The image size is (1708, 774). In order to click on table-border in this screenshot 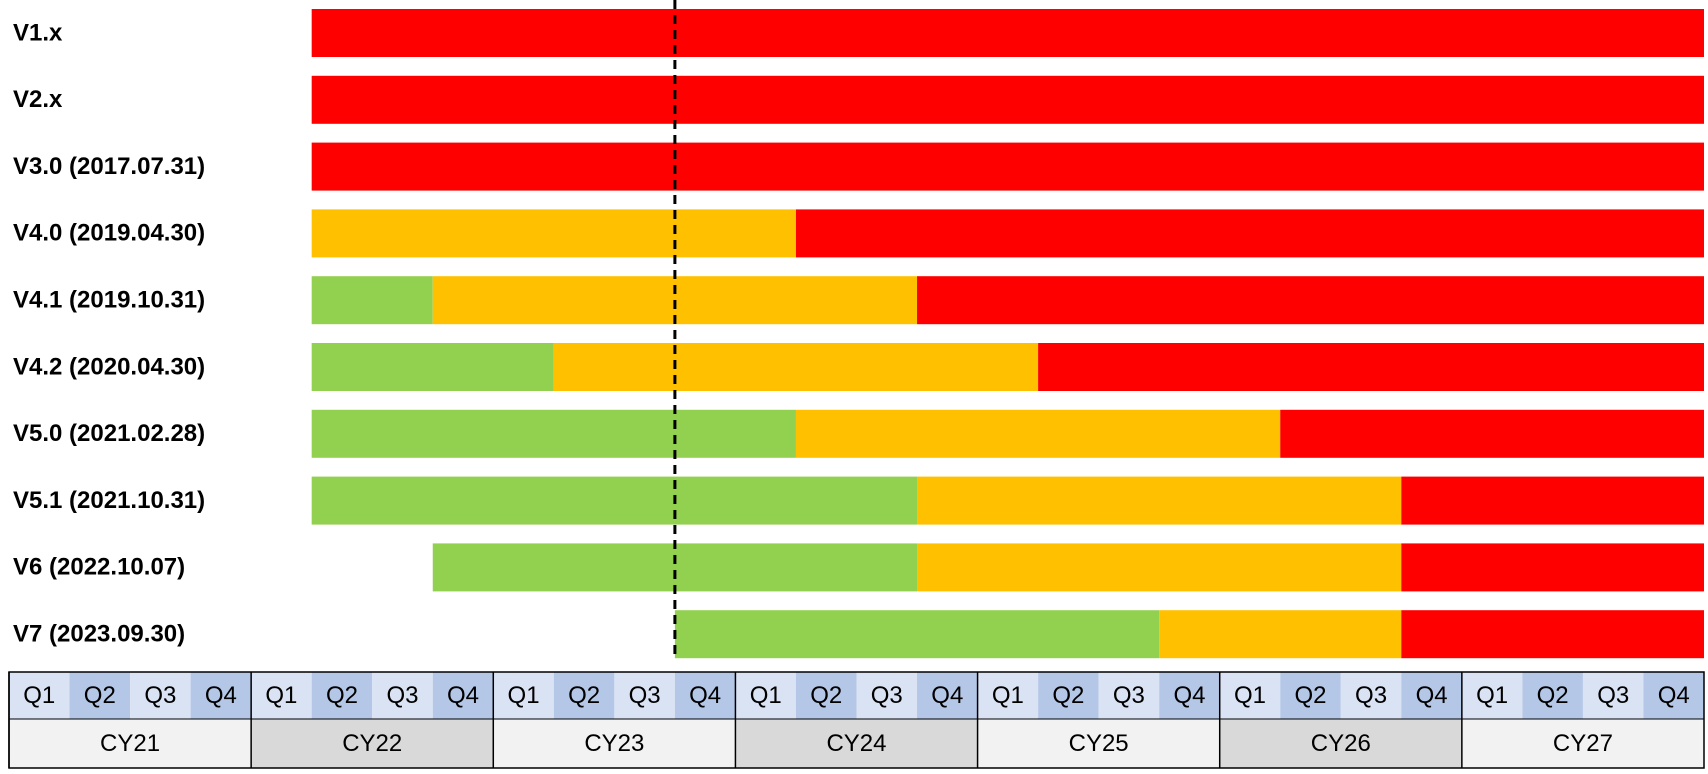, I will do `click(856, 720)`.